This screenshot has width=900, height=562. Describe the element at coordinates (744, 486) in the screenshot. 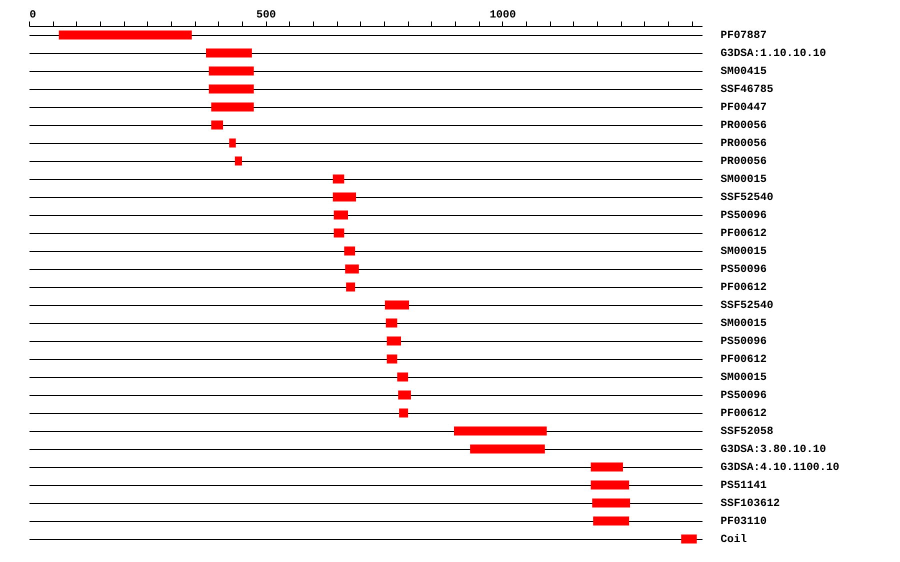

I see `y-tick-label: PS51141` at that location.